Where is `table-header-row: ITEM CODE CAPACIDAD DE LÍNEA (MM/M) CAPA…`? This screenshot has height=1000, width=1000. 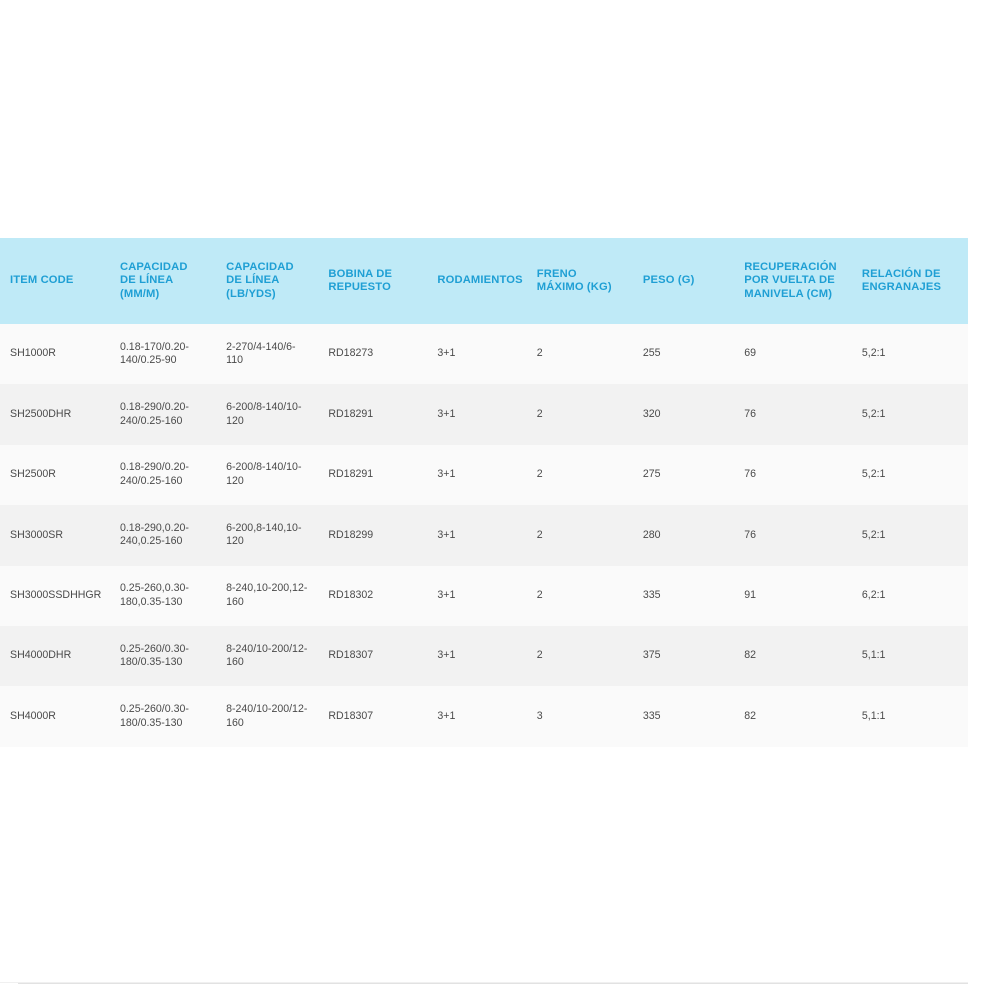
table-header-row: ITEM CODE CAPACIDAD DE LÍNEA (MM/M) CAPA… is located at coordinates (484, 281).